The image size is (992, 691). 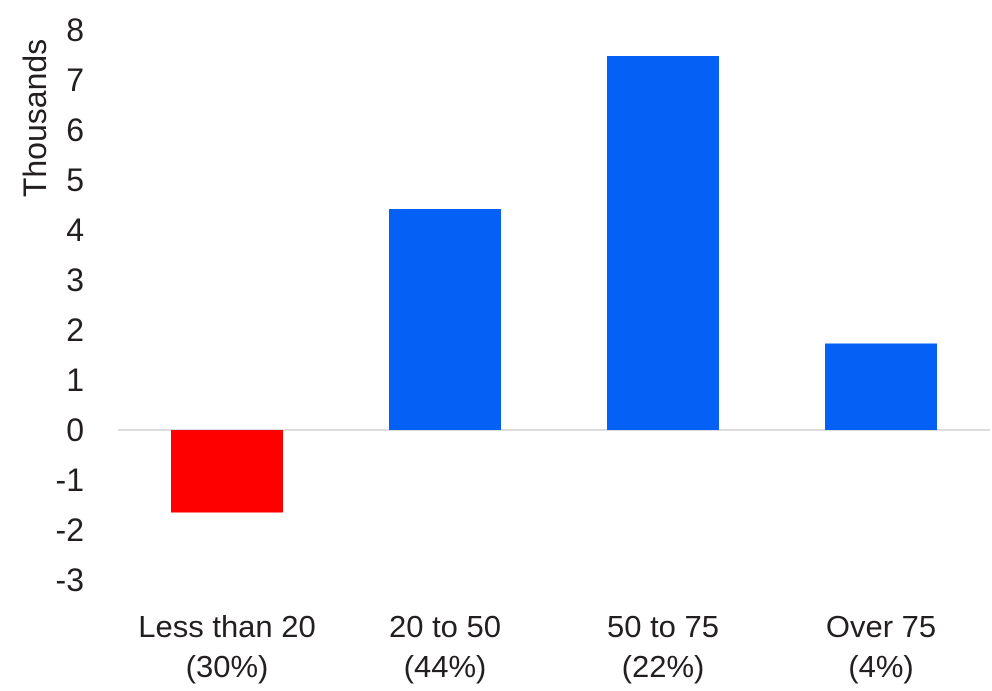 I want to click on y-tick-label: 7, so click(x=75, y=80).